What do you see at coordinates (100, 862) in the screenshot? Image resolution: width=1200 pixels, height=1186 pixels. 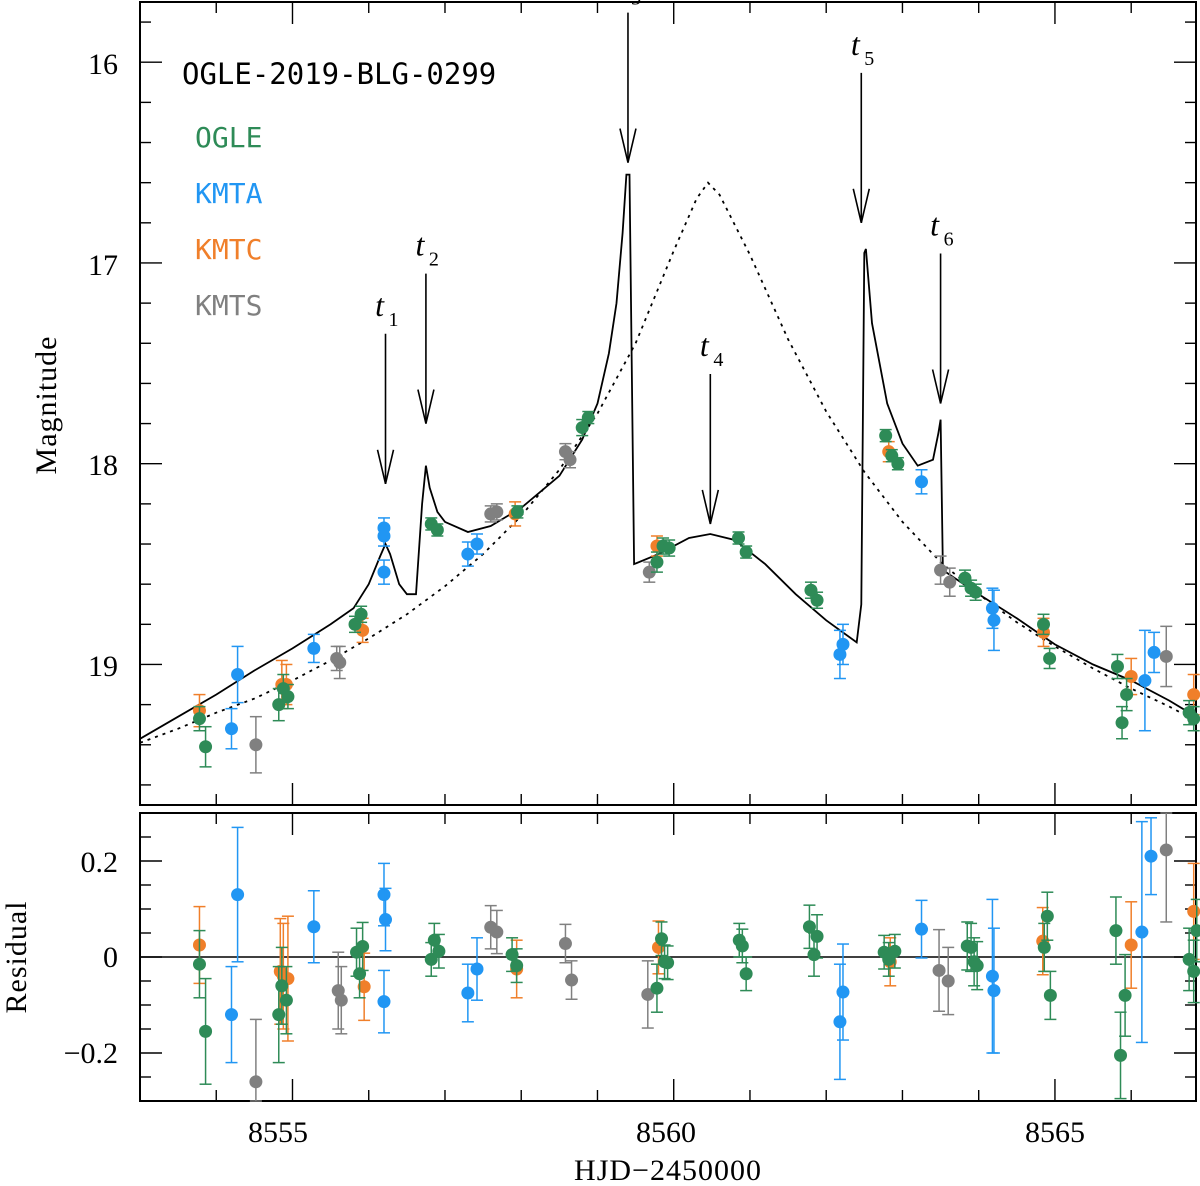 I see `residual-tick-label-0.2: 0.2` at bounding box center [100, 862].